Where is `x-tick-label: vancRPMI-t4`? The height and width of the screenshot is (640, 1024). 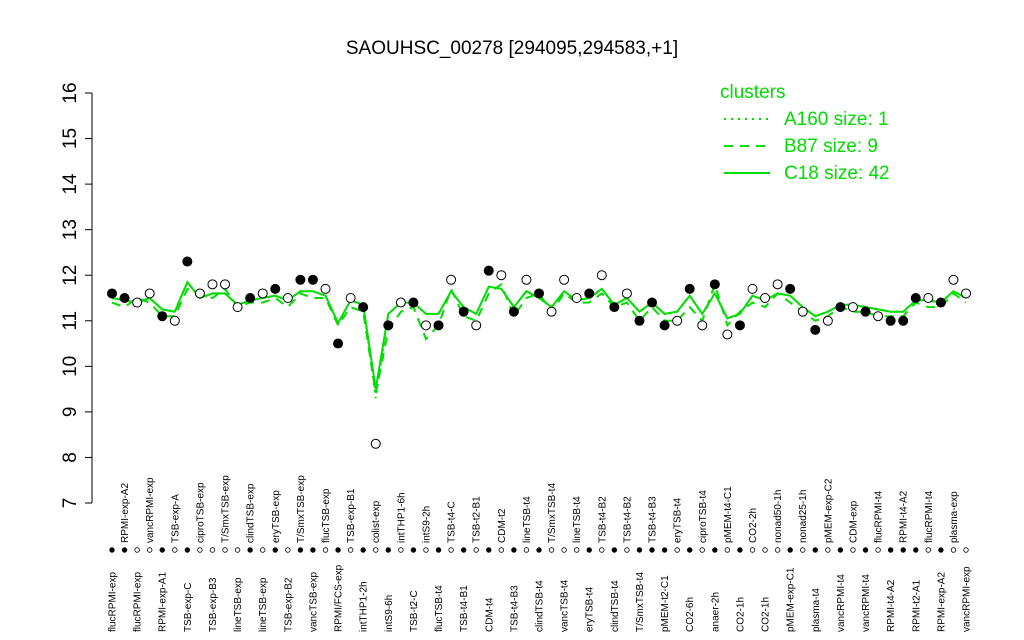
x-tick-label: vancRPMI-t4 is located at coordinates (841, 603).